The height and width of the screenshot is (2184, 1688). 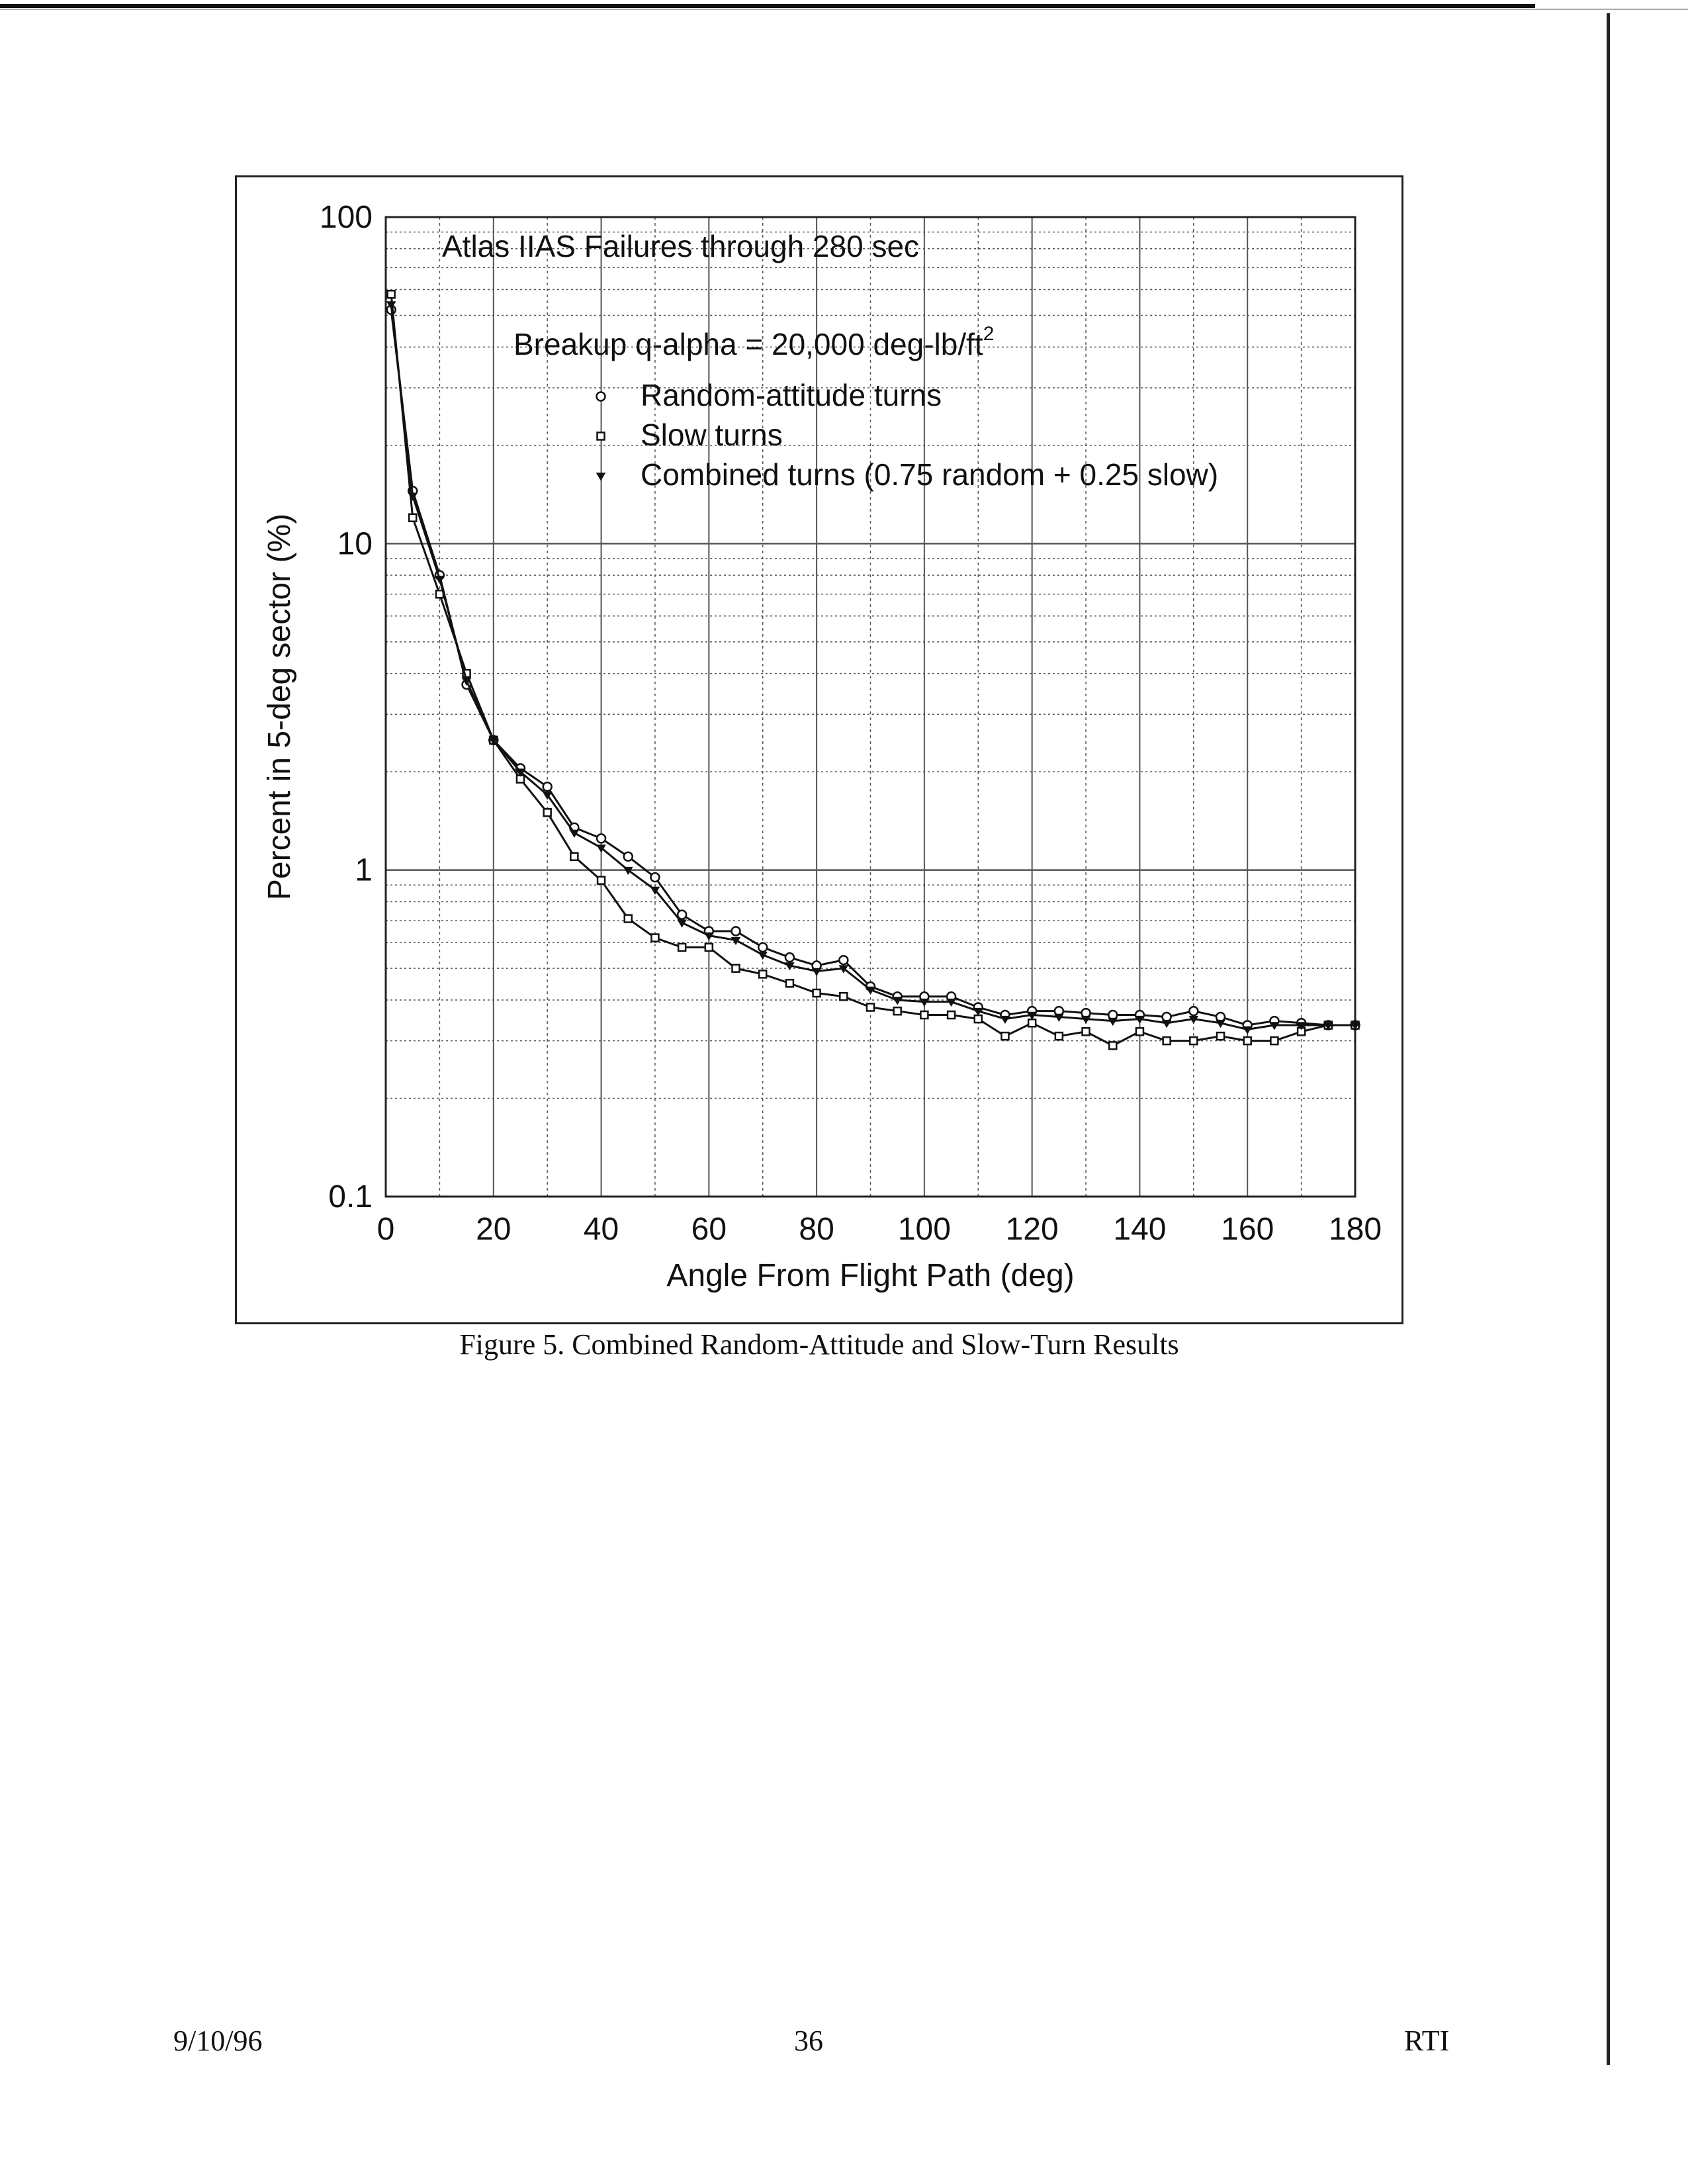 What do you see at coordinates (355, 543) in the screenshot?
I see `y-tick-label: 10` at bounding box center [355, 543].